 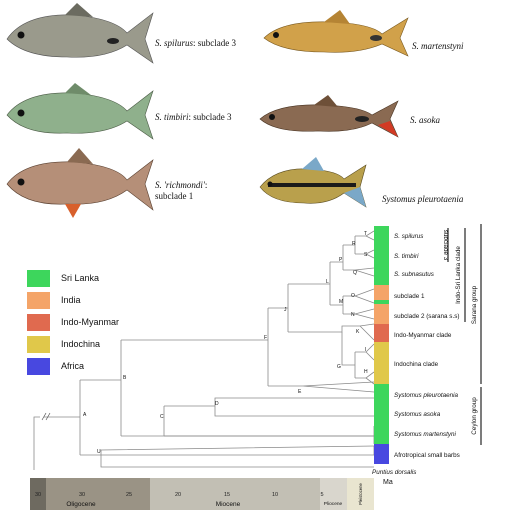 I want to click on caption-asoka: S. asoka, so click(x=425, y=120).